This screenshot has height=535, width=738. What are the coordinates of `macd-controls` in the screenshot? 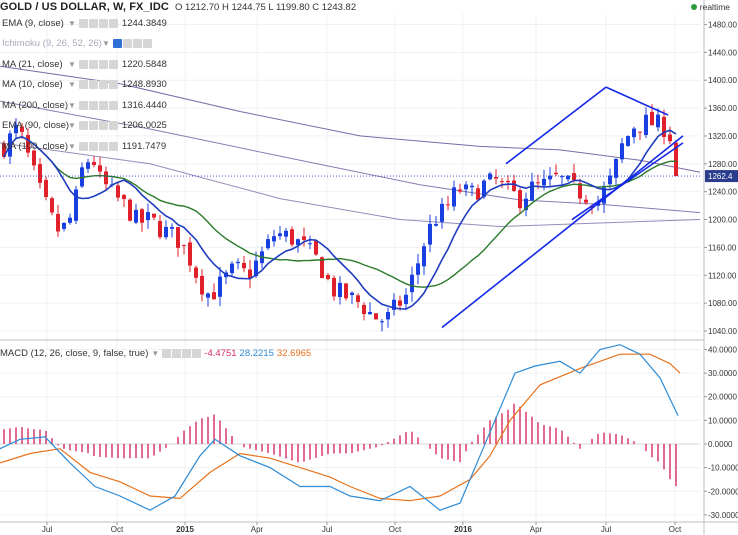 It's located at (182, 353).